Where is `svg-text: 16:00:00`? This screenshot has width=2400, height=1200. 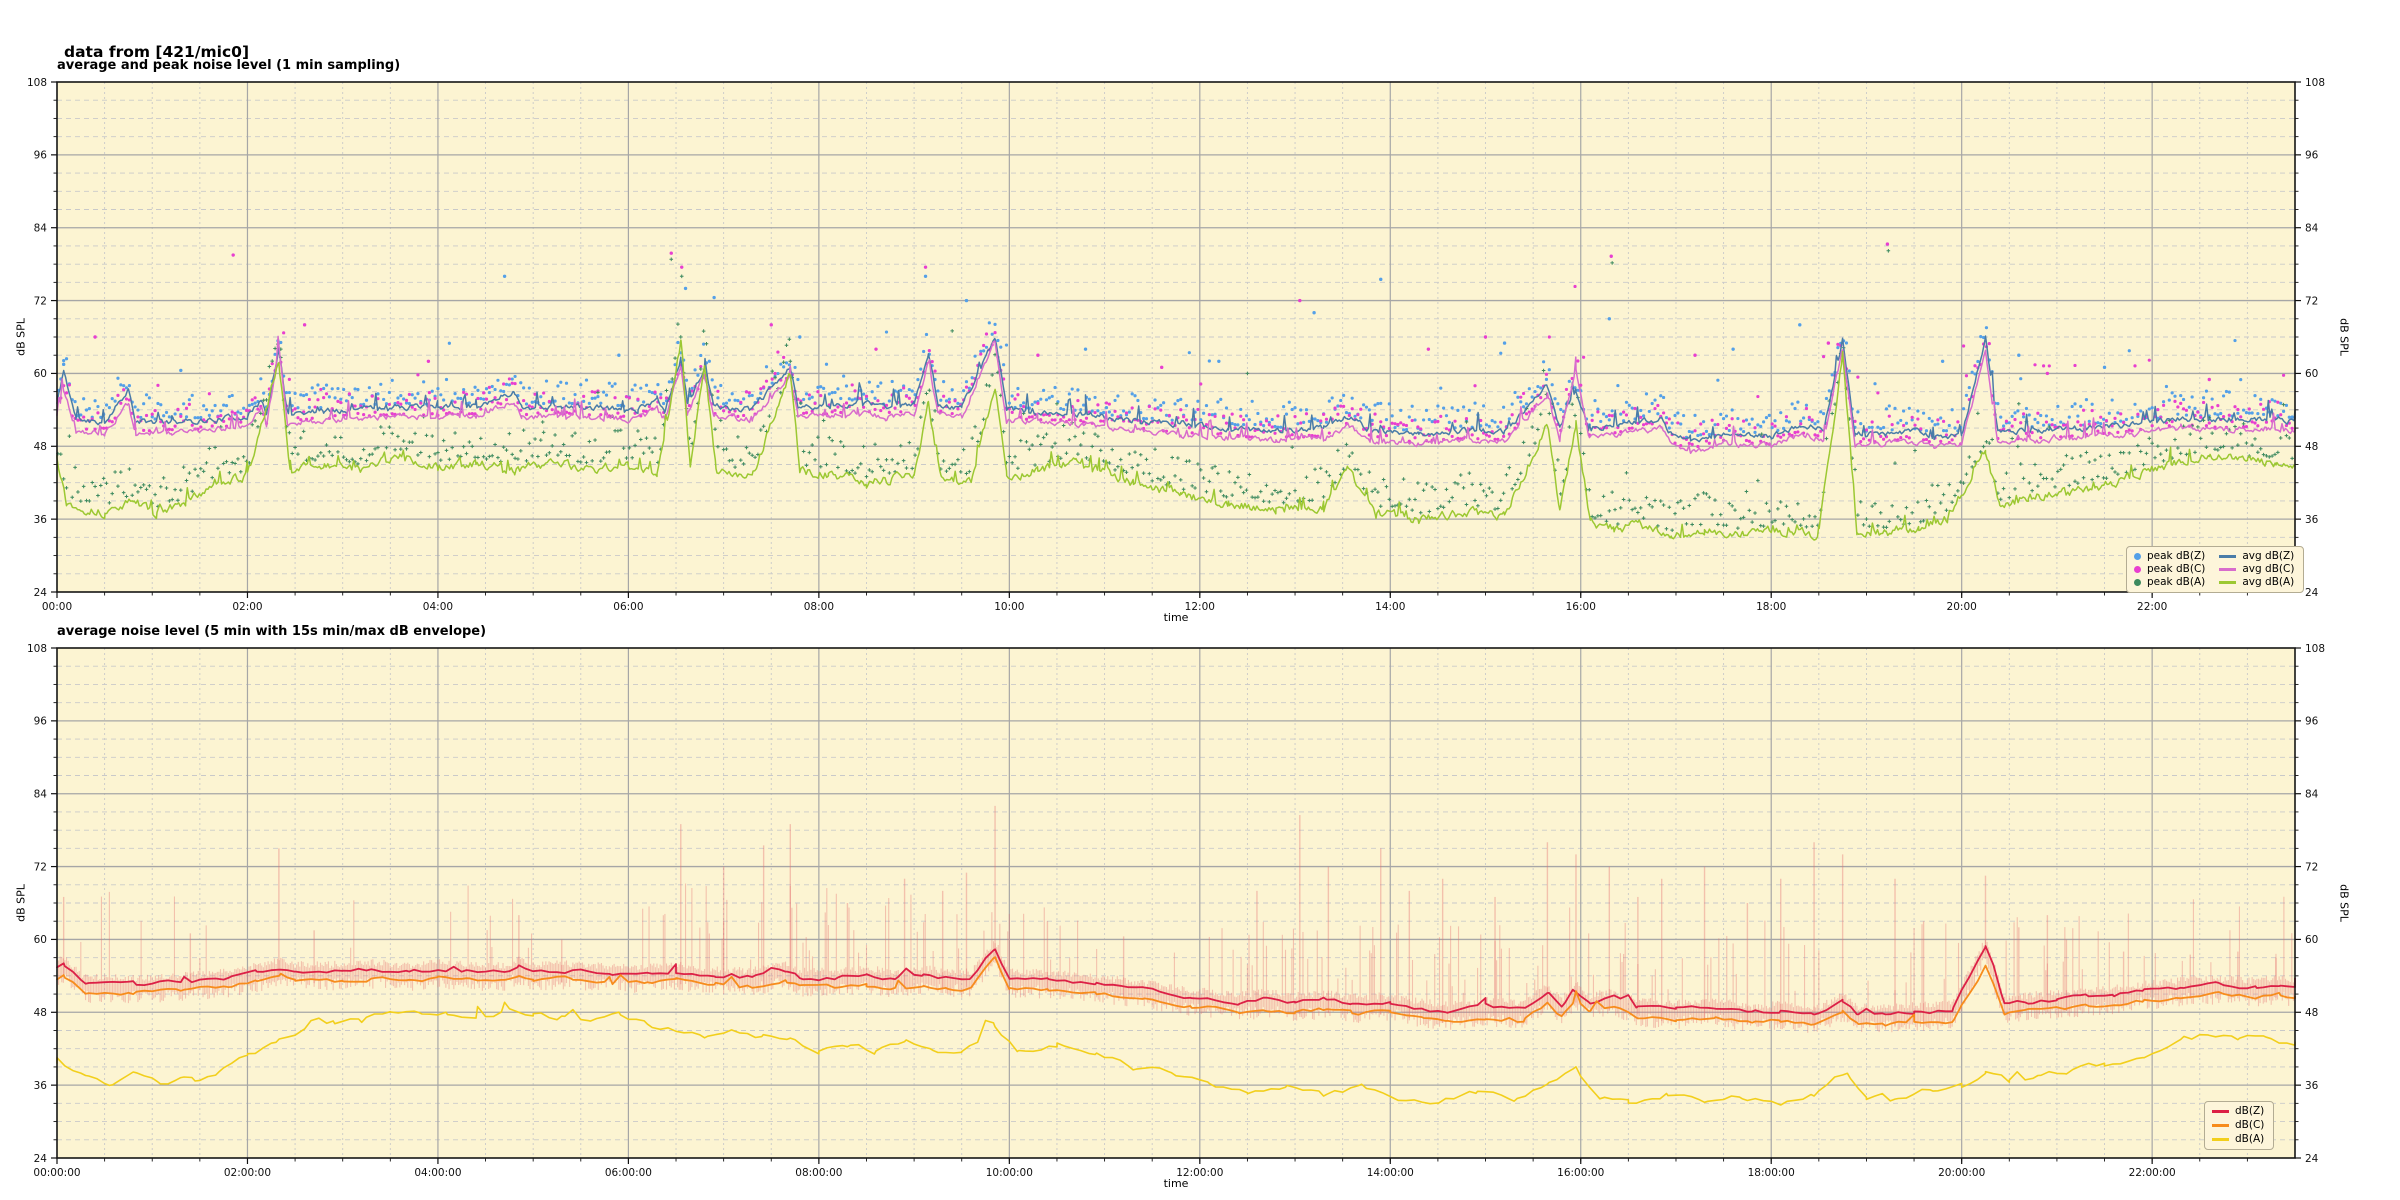
svg-text: 16:00:00 is located at coordinates (1580, 1173).